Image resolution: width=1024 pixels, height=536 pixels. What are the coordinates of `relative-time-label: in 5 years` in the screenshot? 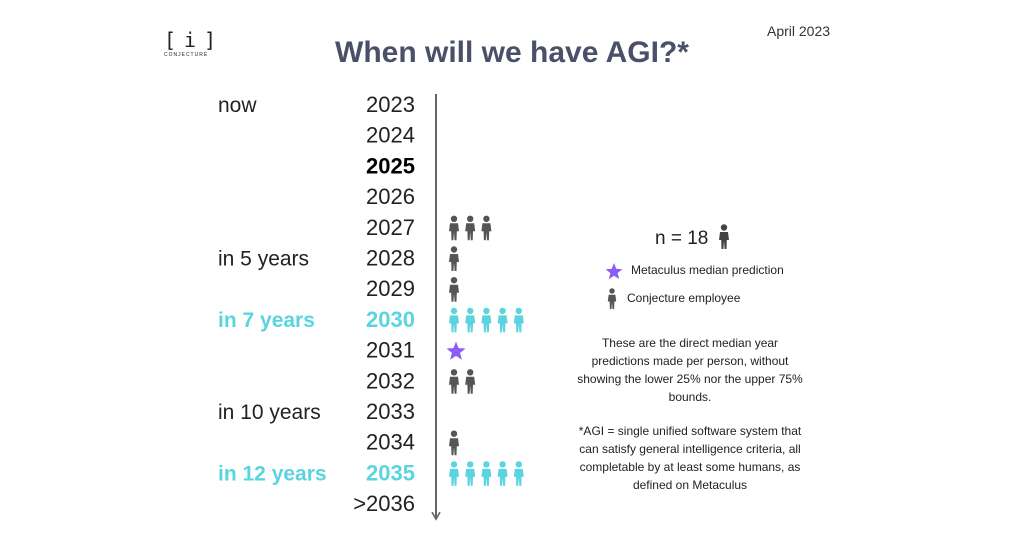 It's located at (263, 259).